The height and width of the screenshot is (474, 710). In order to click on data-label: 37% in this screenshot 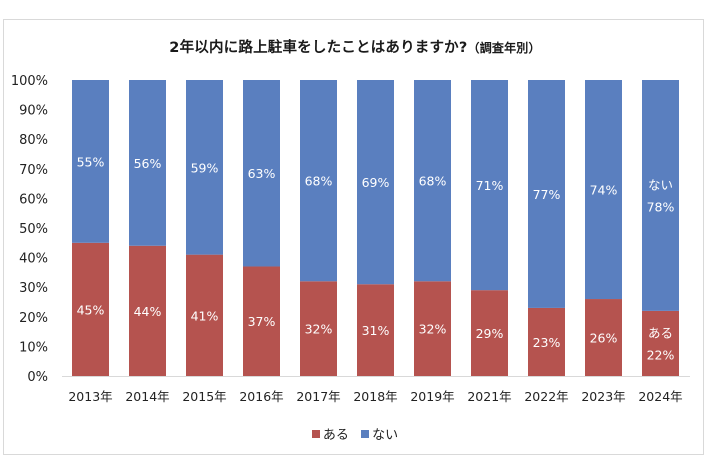, I will do `click(262, 321)`.